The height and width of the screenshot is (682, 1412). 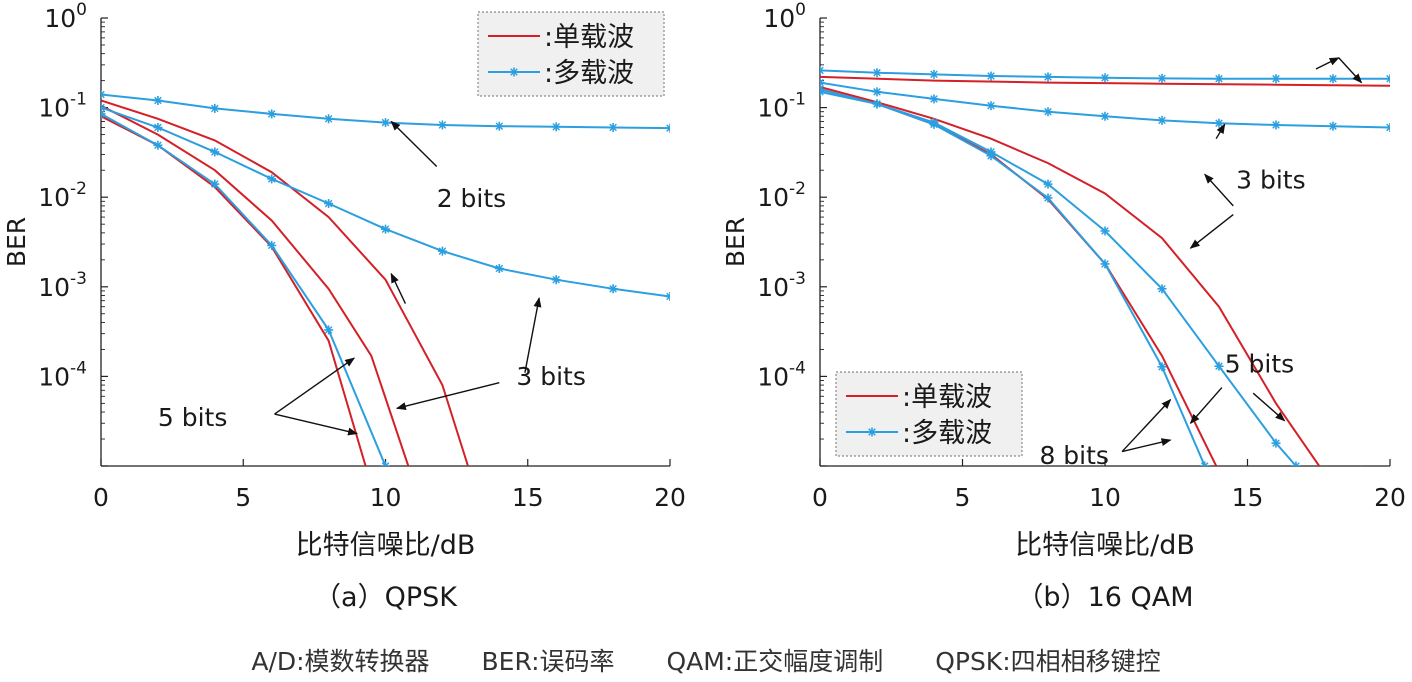 I want to click on legend: :单载波:多载波, so click(x=929, y=414).